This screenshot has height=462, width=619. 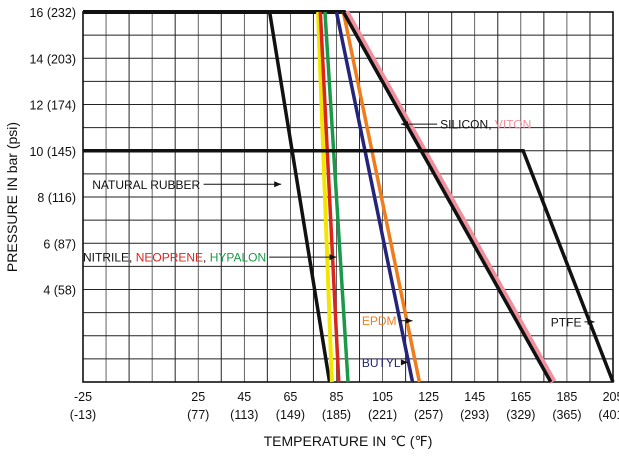 What do you see at coordinates (325, 197) in the screenshot?
I see `series-line-nitrile` at bounding box center [325, 197].